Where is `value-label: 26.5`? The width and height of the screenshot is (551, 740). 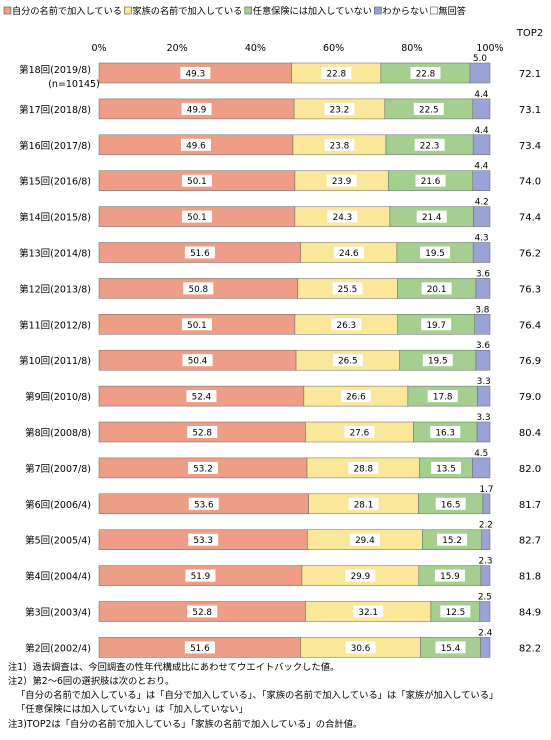 value-label: 26.5 is located at coordinates (348, 362).